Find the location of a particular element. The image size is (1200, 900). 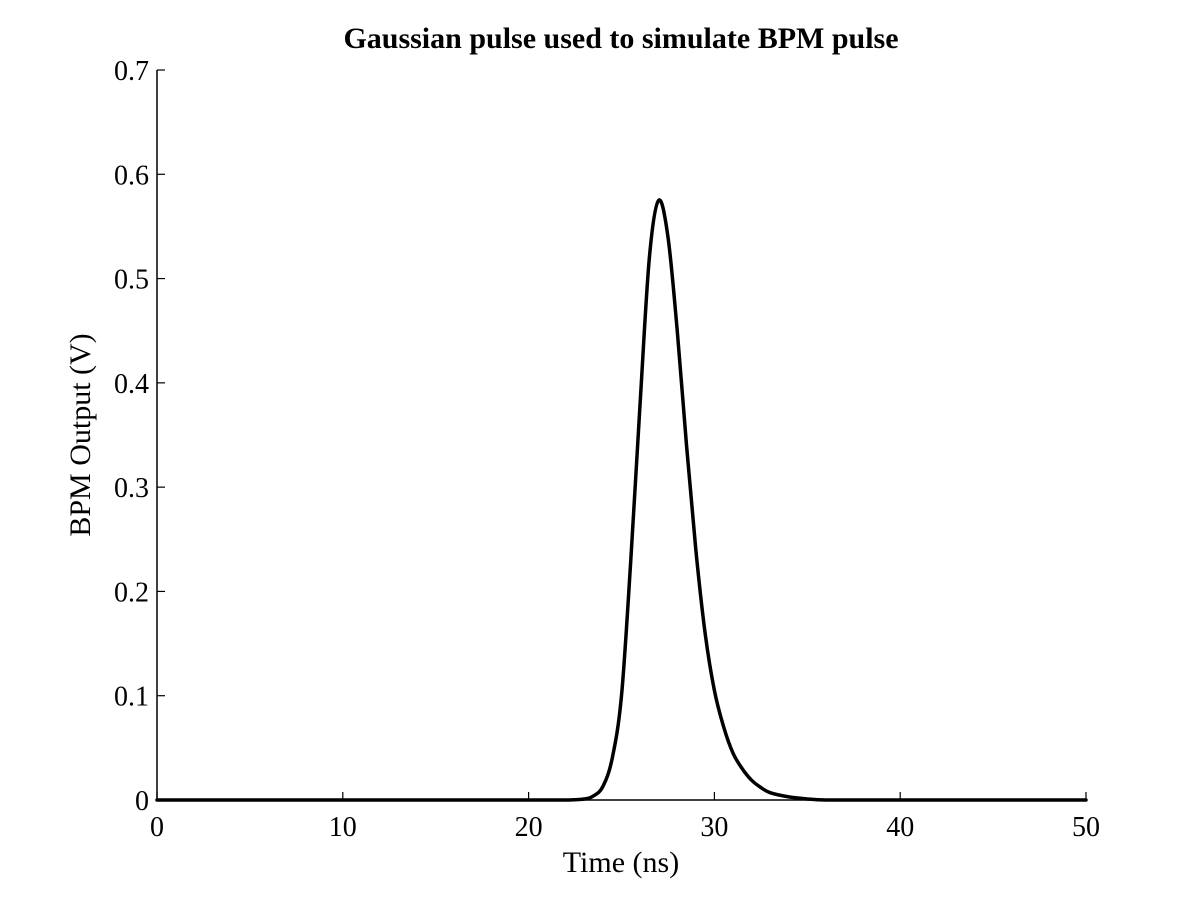

y-axis-label: BPM Output (V) is located at coordinates (80, 434).